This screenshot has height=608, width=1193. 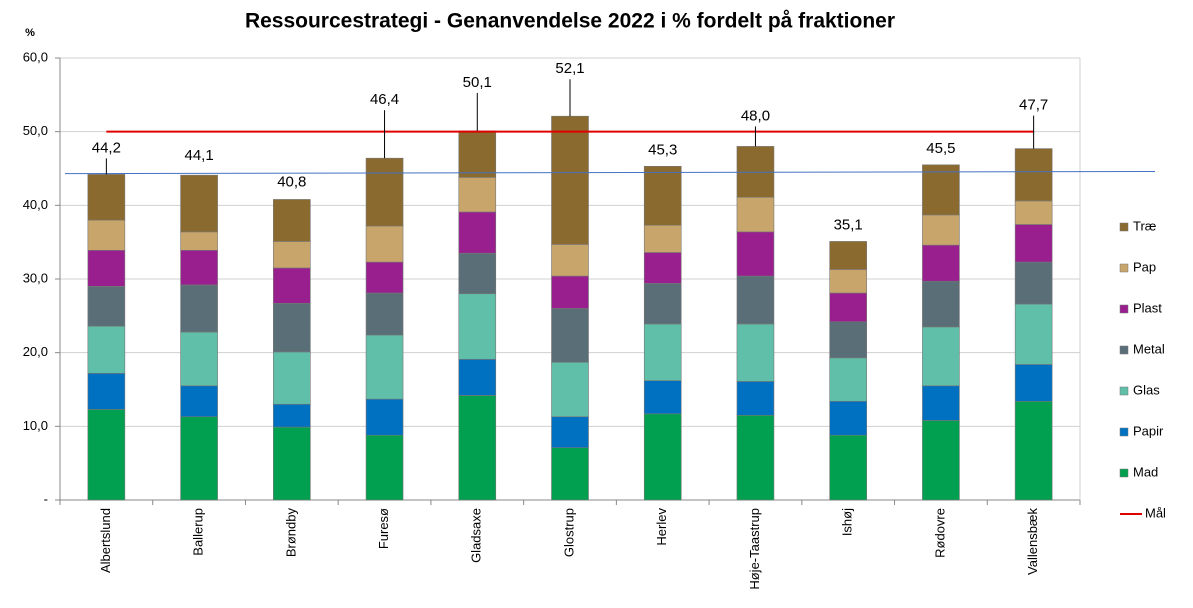 What do you see at coordinates (477, 82) in the screenshot?
I see `total-label: 50,1` at bounding box center [477, 82].